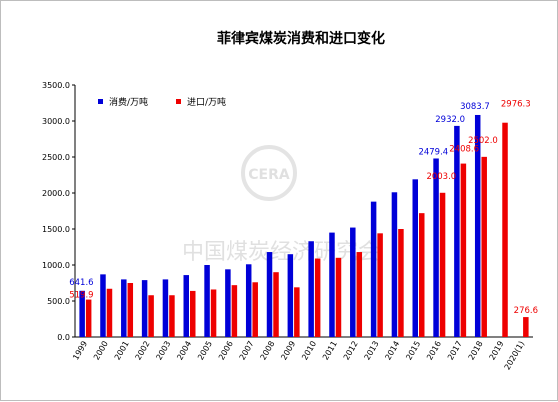 Image resolution: width=558 pixels, height=402 pixels. Describe the element at coordinates (163, 351) in the screenshot. I see `x-tick-label: 2003` at that location.